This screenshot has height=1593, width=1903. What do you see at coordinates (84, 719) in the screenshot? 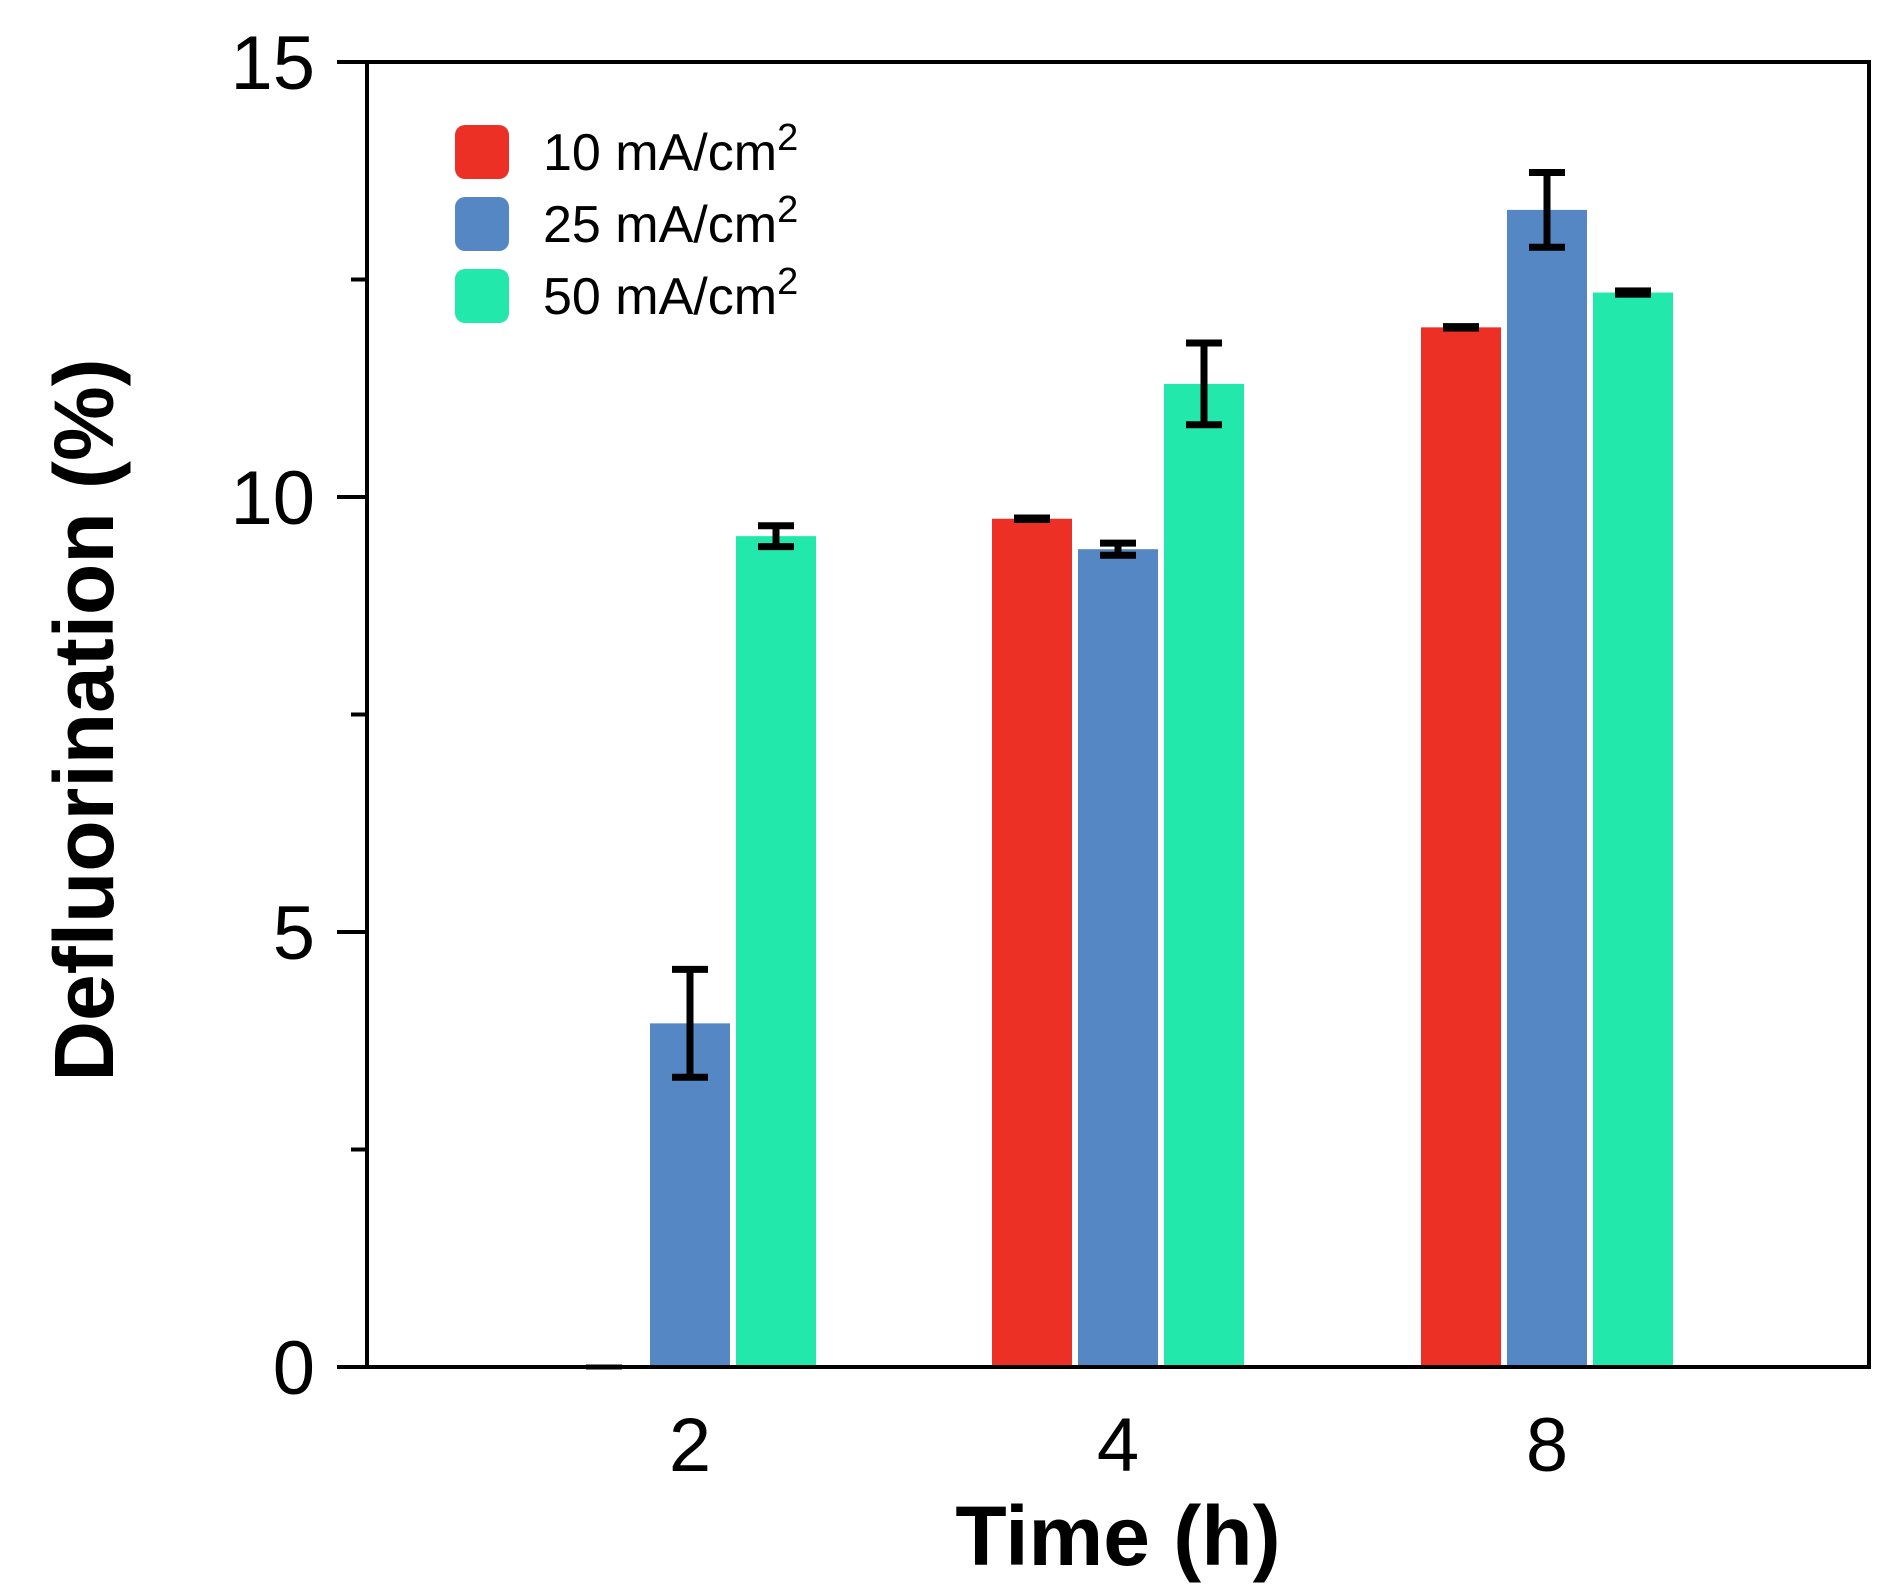
I see `y-axis-title: Defluorination (%)` at bounding box center [84, 719].